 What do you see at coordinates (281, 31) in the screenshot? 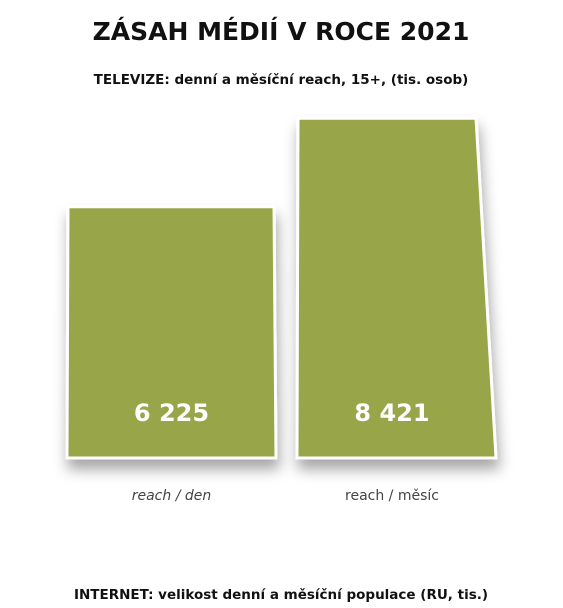
I see `chart-title: ZÁSAH MÉDIÍ V ROCE 2021` at bounding box center [281, 31].